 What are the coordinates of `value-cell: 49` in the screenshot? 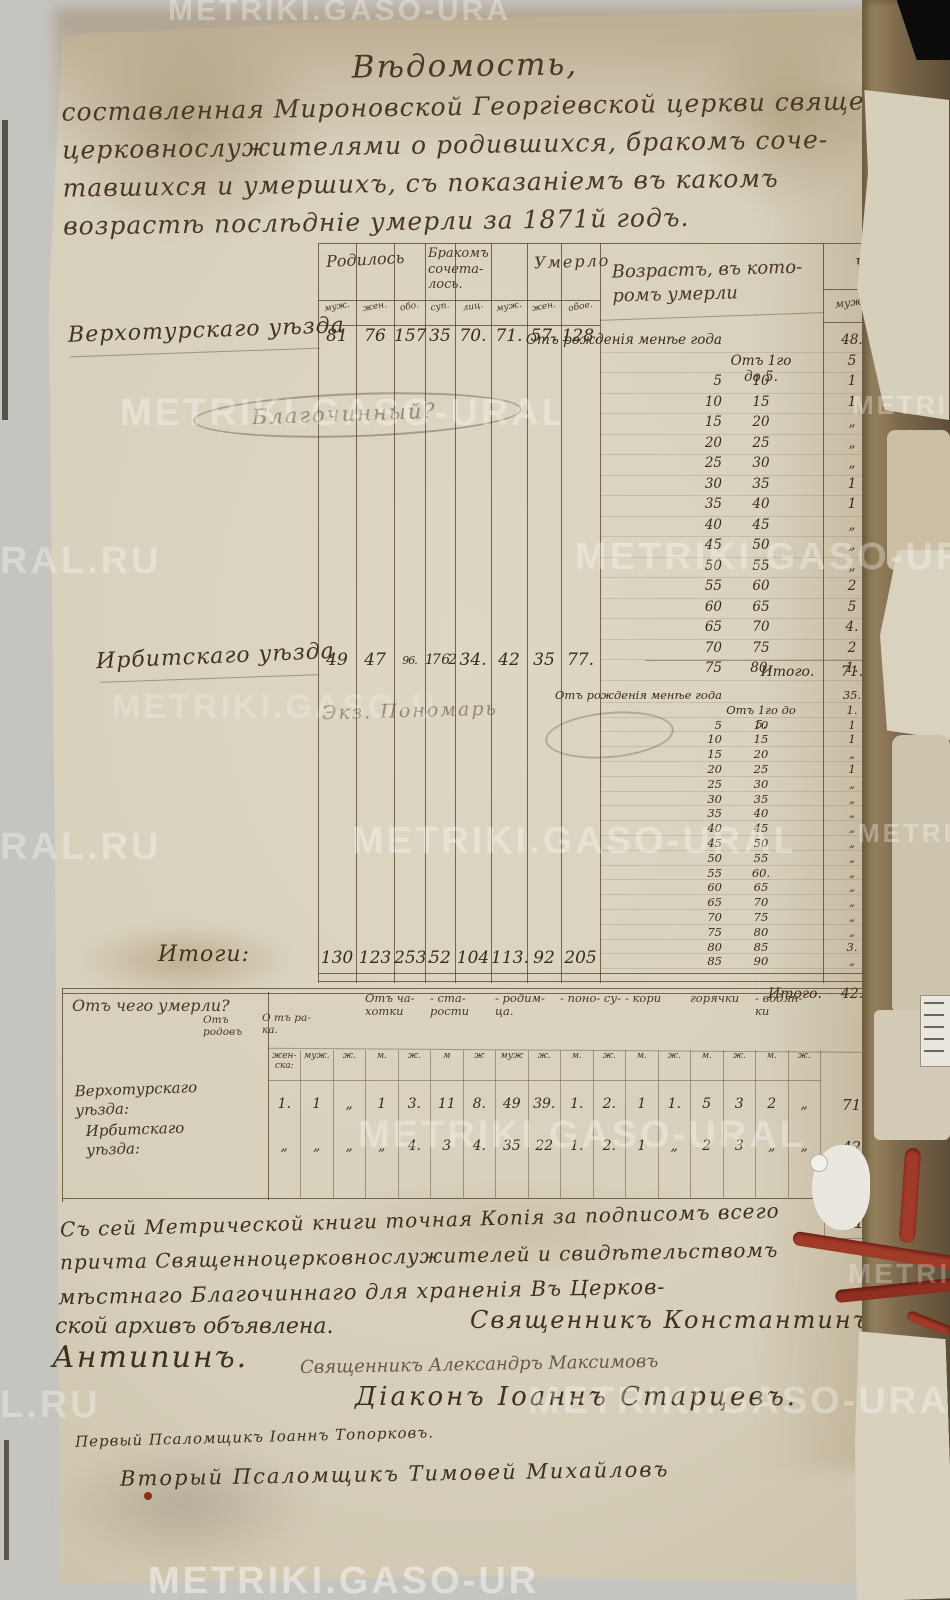 It's located at (511, 1104).